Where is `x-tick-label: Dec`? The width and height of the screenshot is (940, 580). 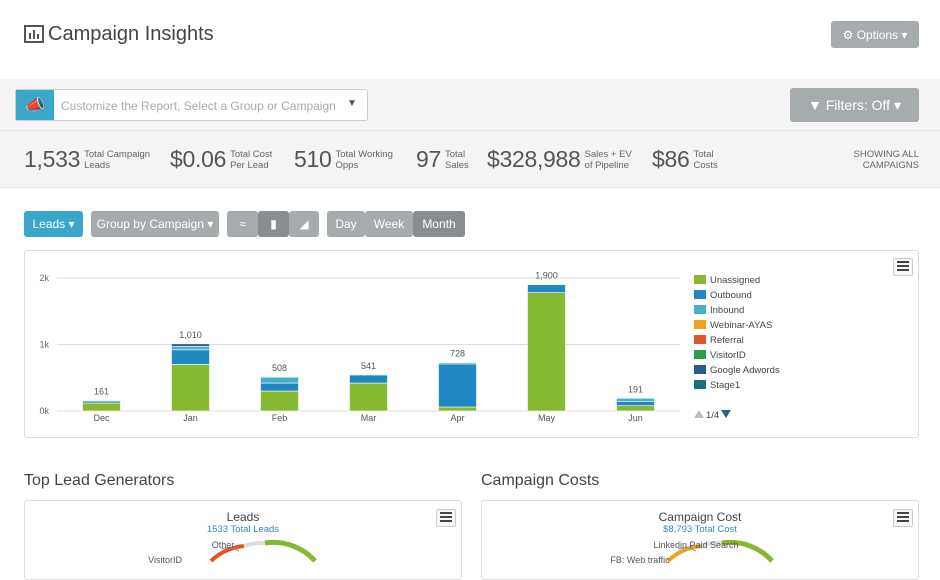
x-tick-label: Dec is located at coordinates (101, 418).